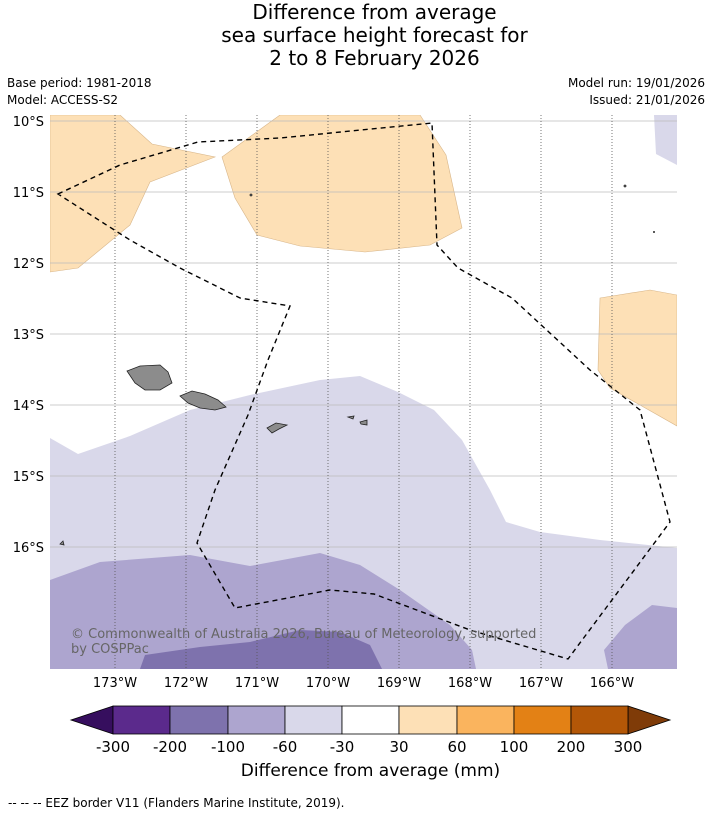 The height and width of the screenshot is (816, 713). What do you see at coordinates (91, 720) in the screenshot?
I see `colorbar-under-arrow` at bounding box center [91, 720].